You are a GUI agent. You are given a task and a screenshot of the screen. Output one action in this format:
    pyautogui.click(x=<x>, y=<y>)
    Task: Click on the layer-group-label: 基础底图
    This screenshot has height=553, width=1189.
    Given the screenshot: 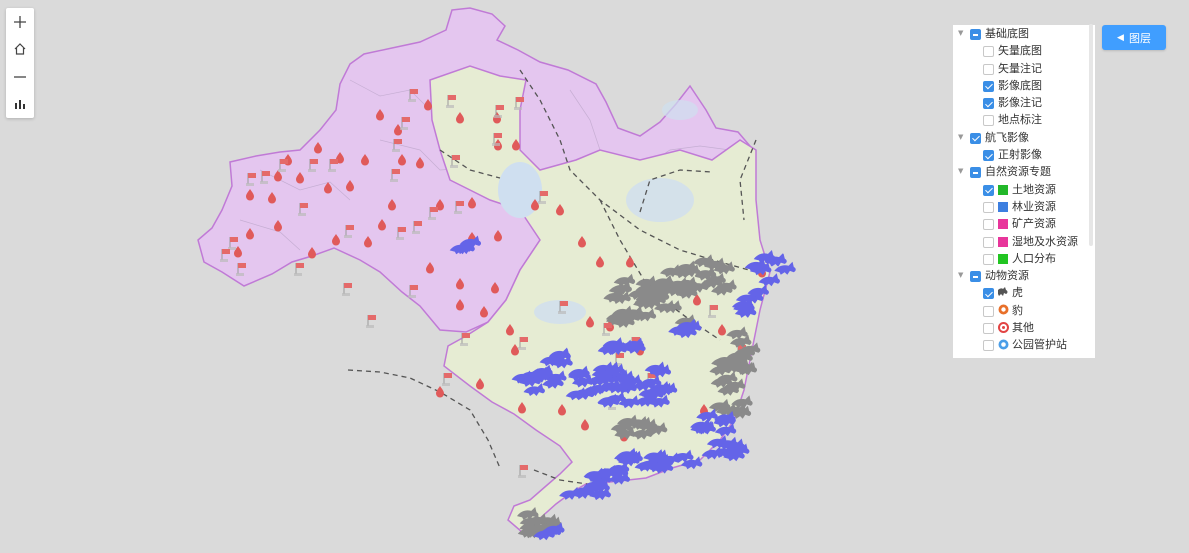 What is the action you would take?
    pyautogui.click(x=1007, y=33)
    